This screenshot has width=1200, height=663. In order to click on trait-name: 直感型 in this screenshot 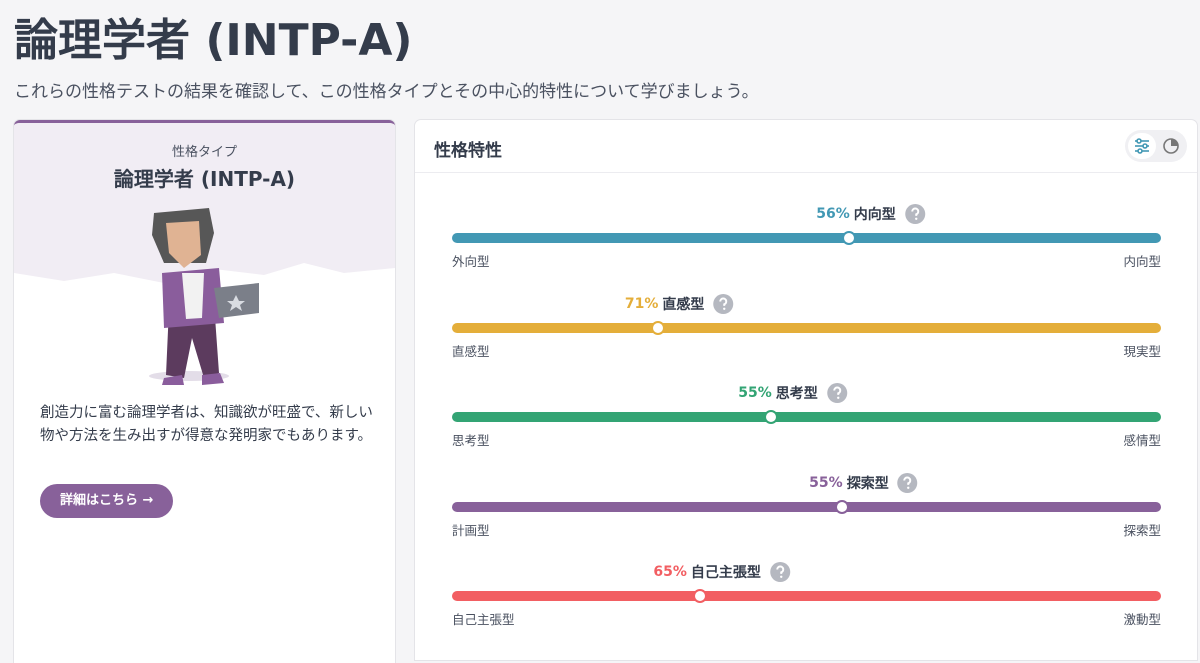, I will do `click(683, 304)`.